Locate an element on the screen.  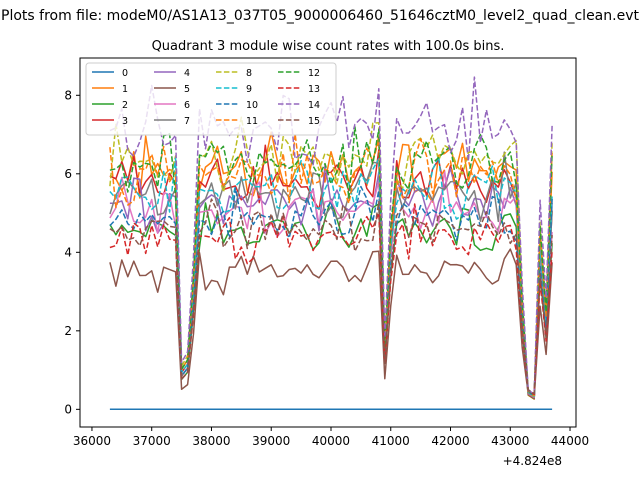
legend-label-9: 9 is located at coordinates (249, 89).